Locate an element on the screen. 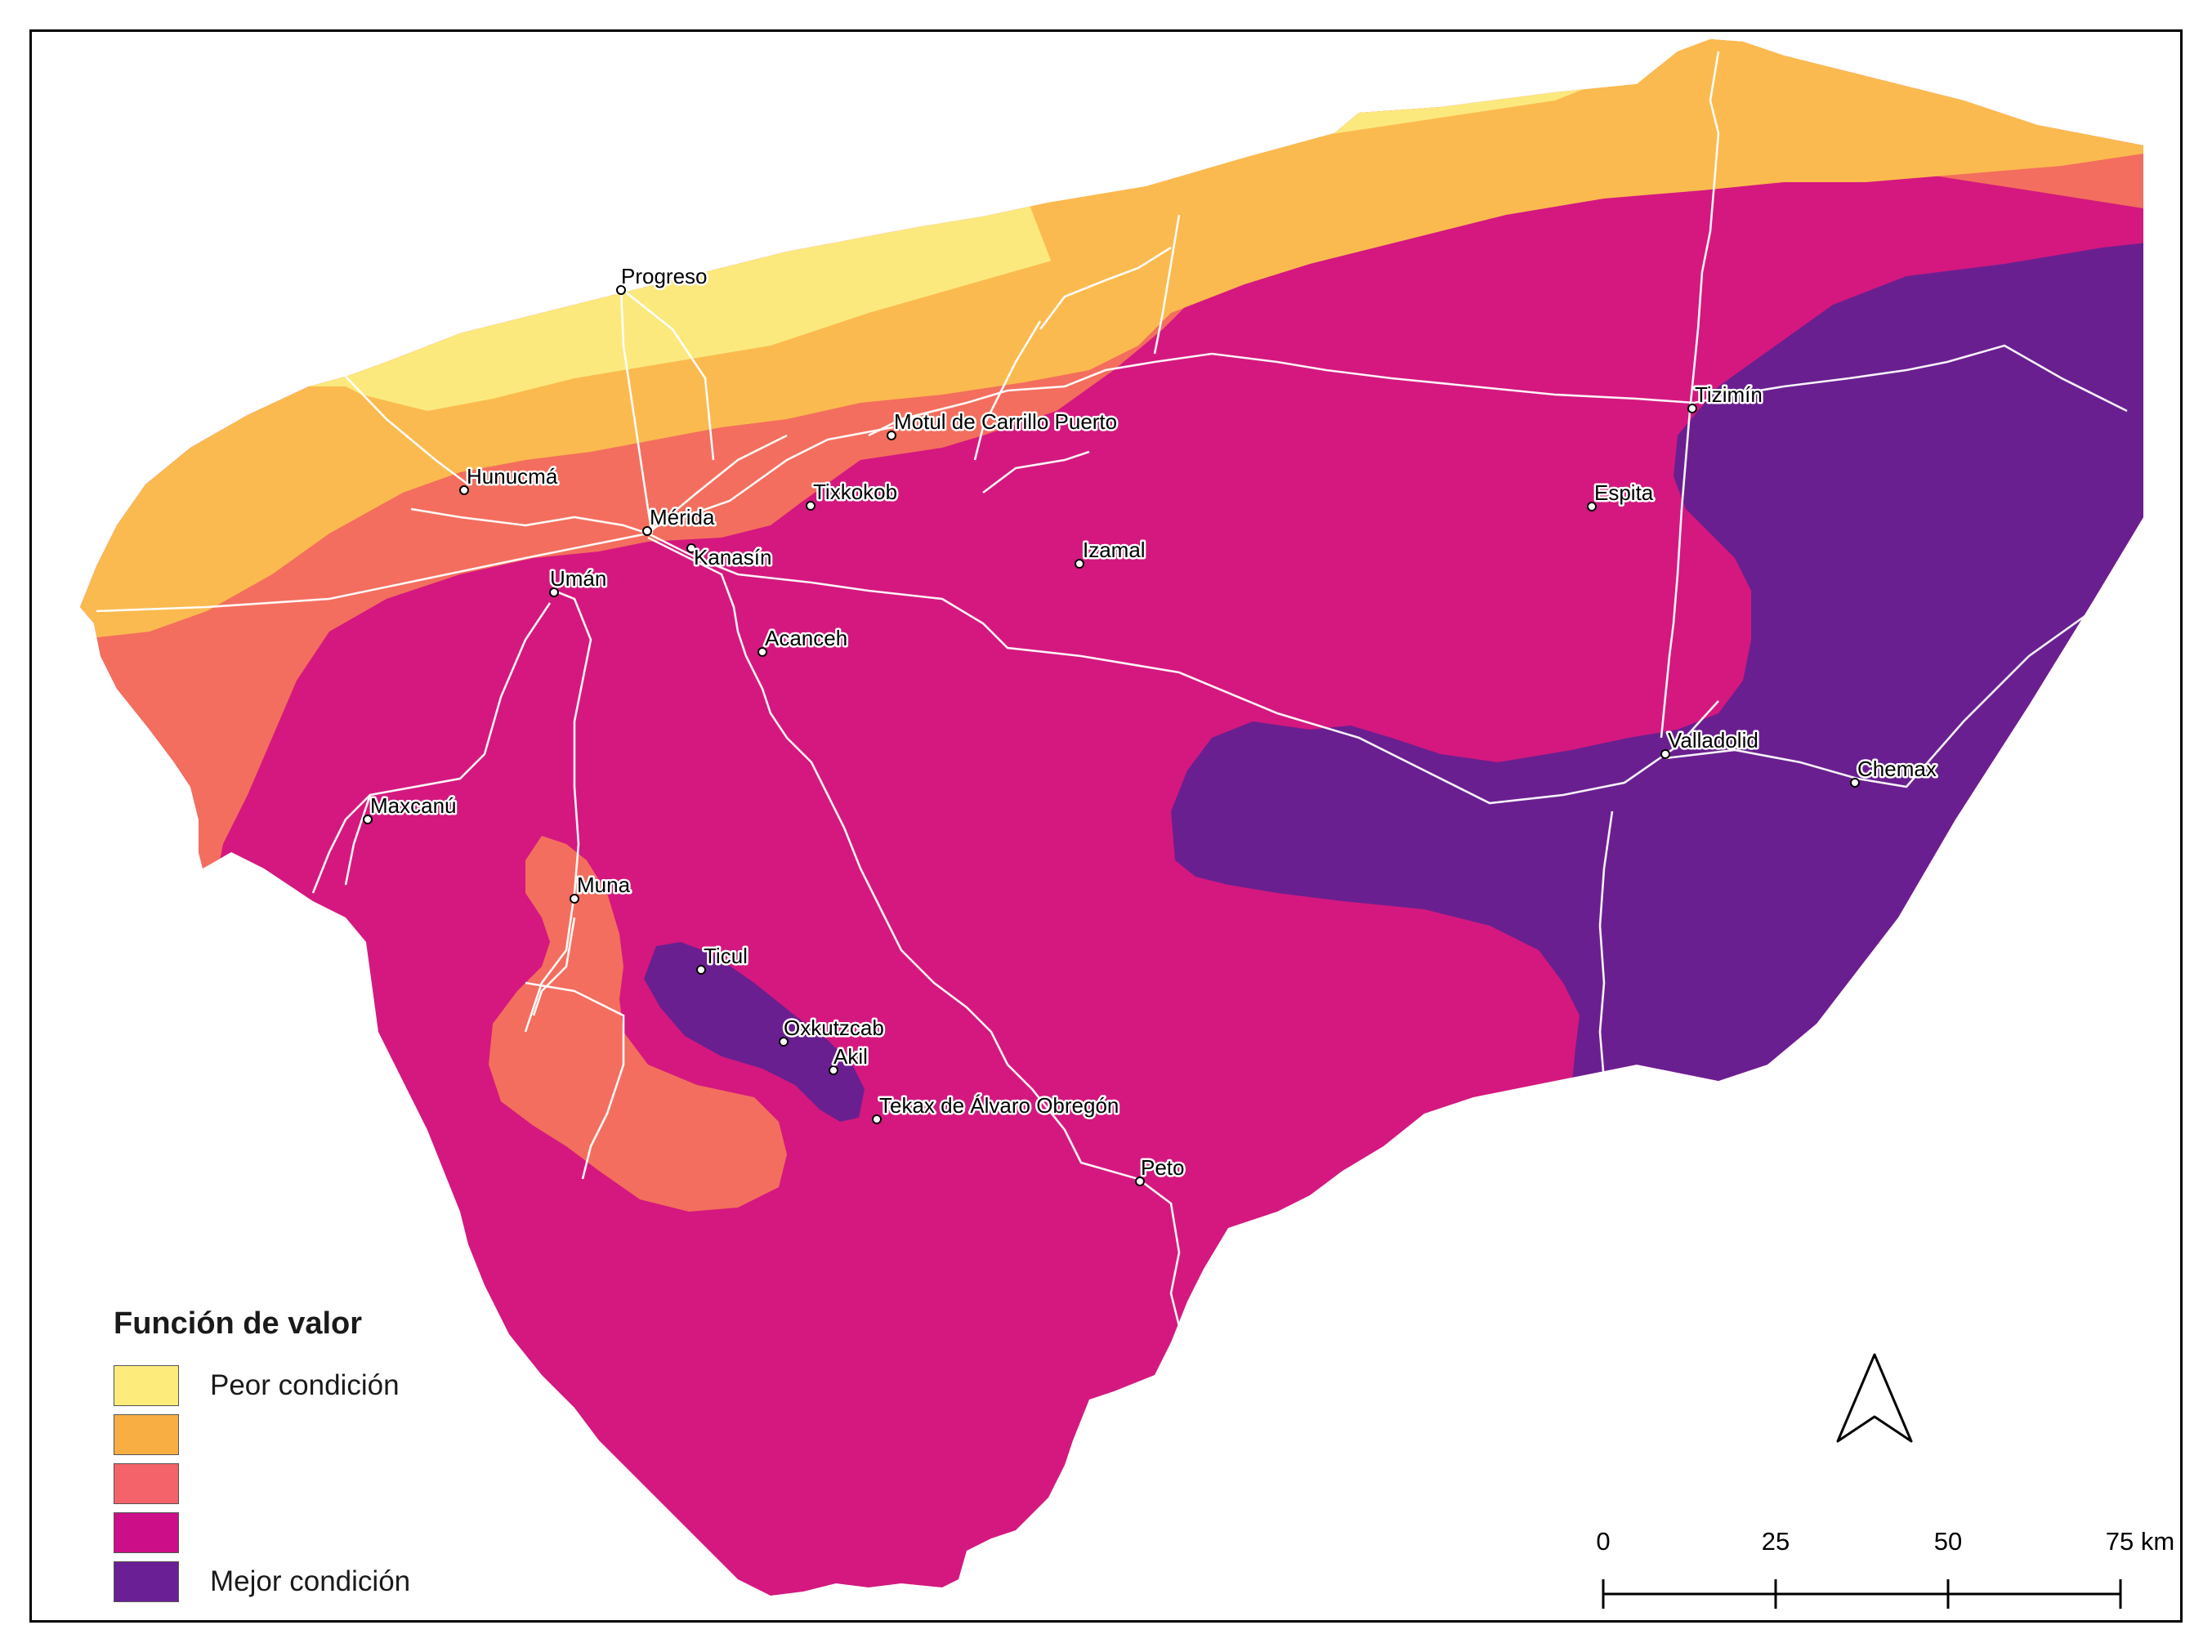 This screenshot has height=1652, width=2212. place-label: Maxcanú is located at coordinates (413, 805).